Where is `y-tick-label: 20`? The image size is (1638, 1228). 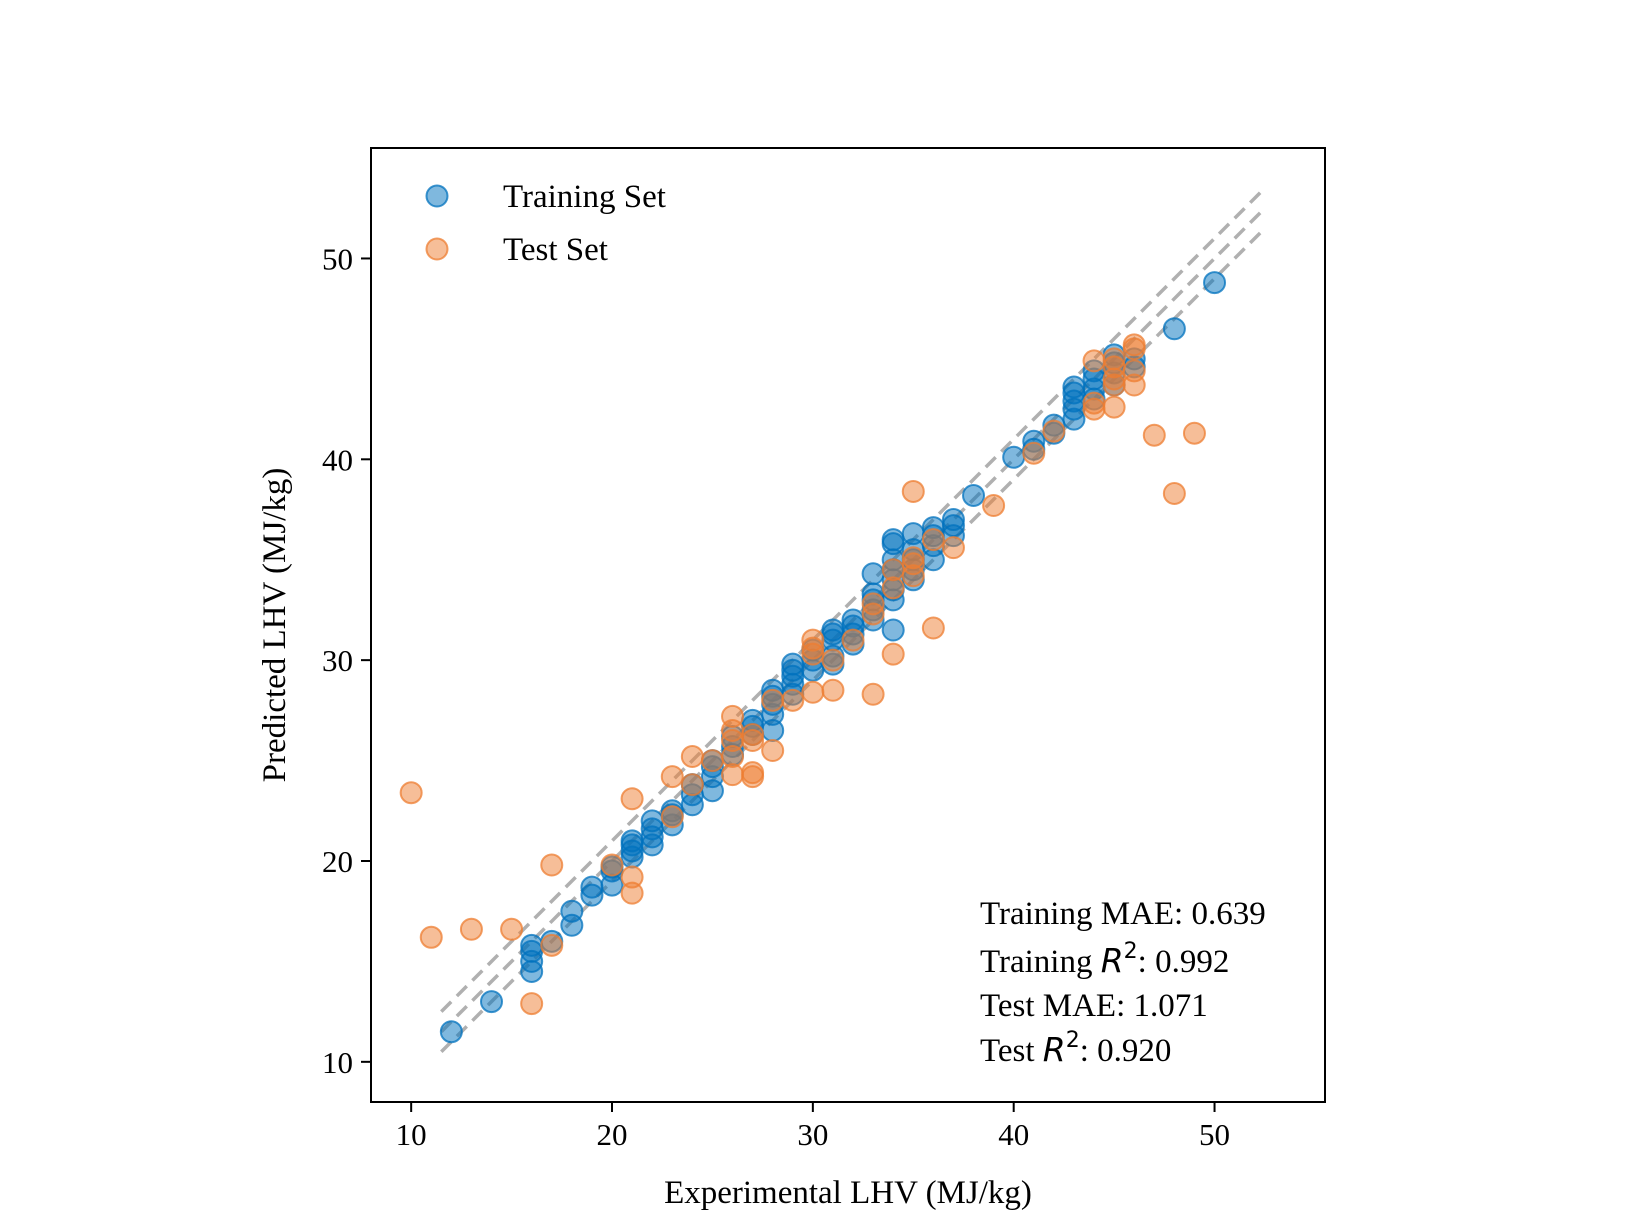
y-tick-label: 20 is located at coordinates (337, 861).